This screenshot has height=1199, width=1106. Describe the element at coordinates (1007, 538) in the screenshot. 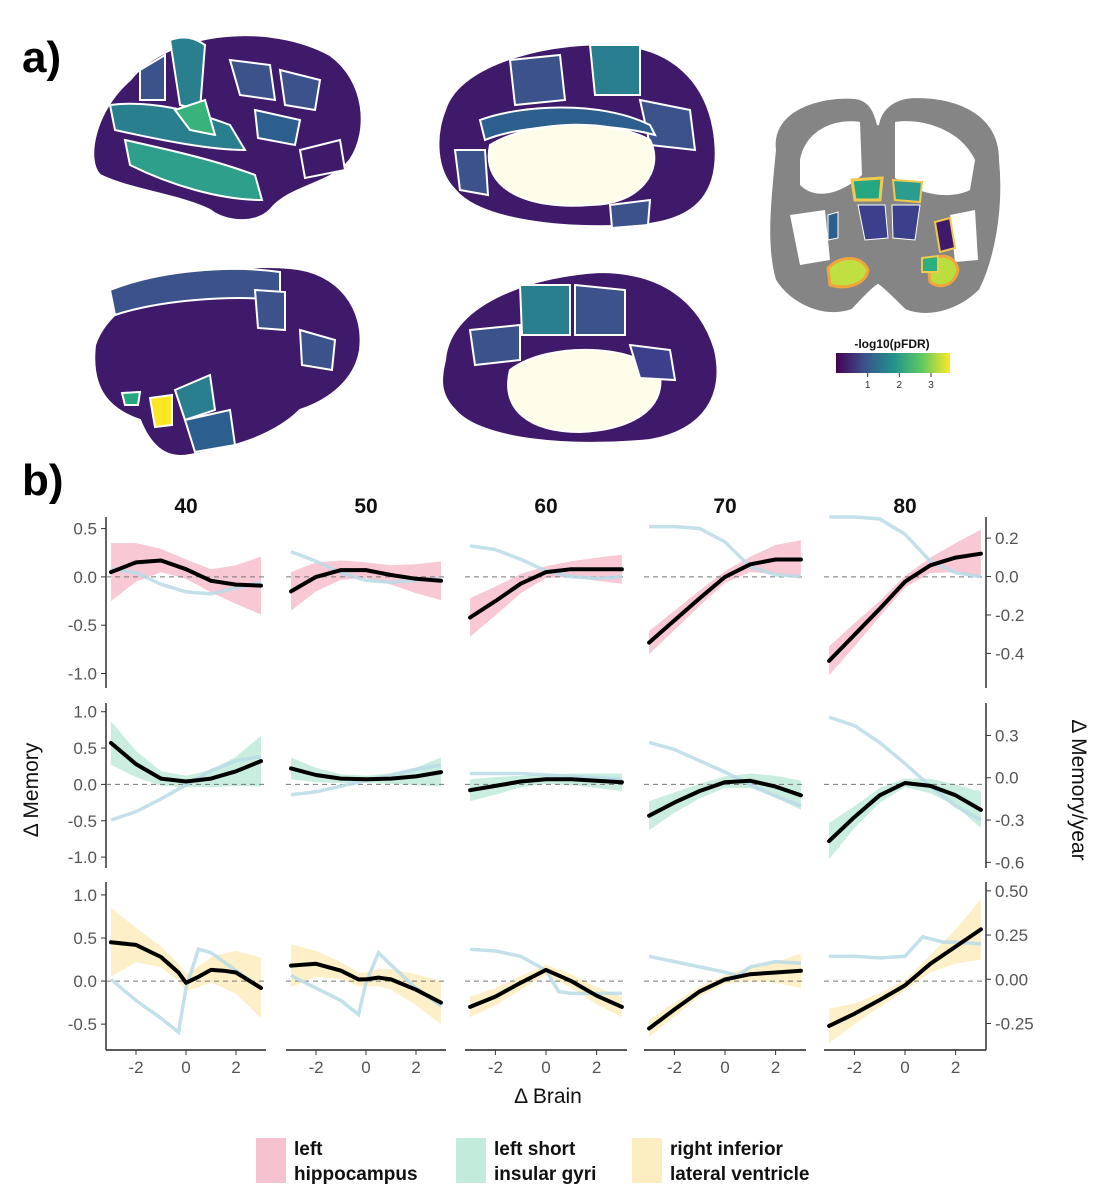

I see `y-tick-label-right: 0.2` at that location.